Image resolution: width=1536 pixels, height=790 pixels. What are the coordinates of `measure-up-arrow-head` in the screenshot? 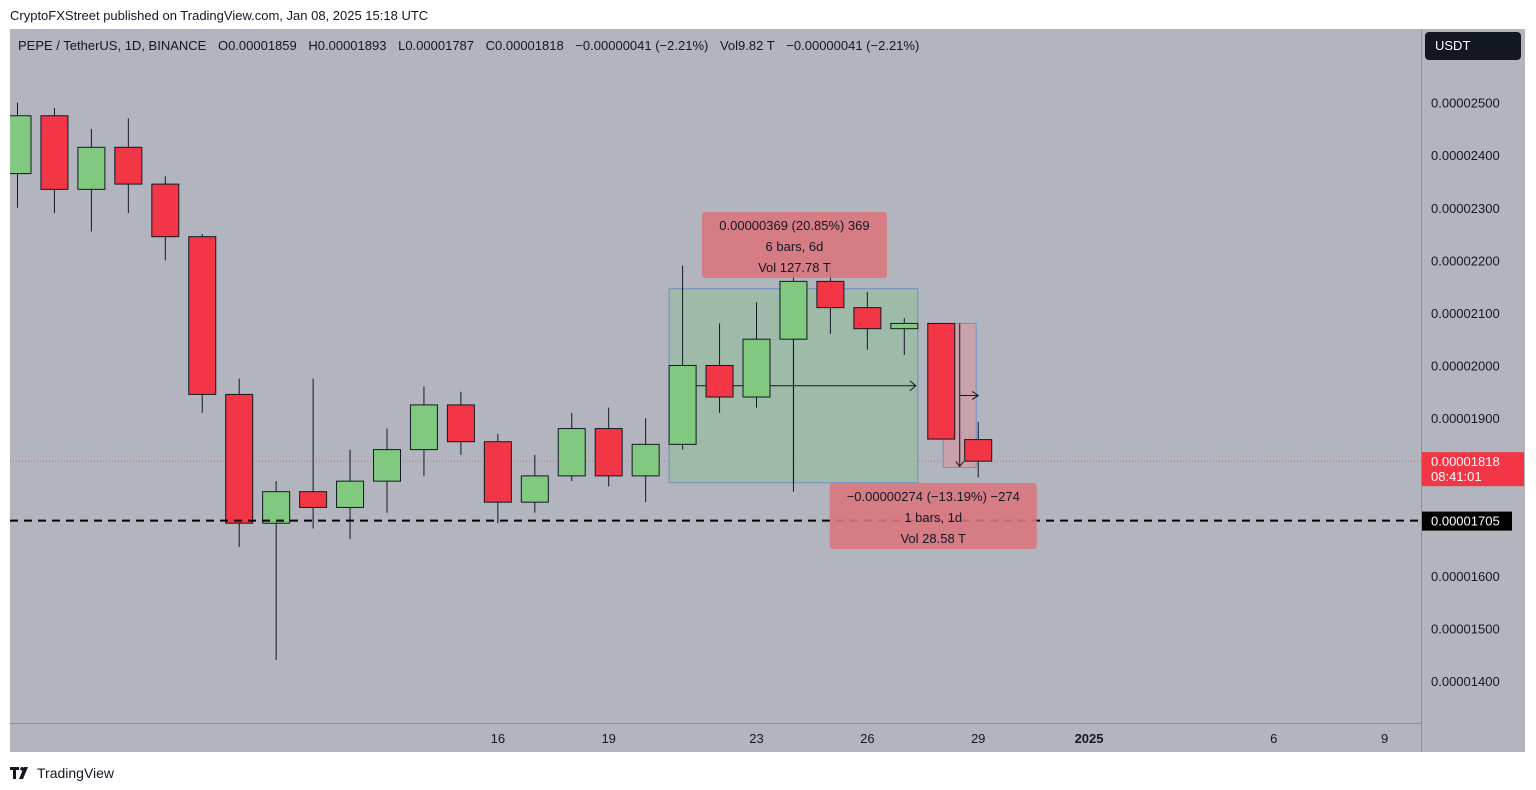 It's located at (913, 386).